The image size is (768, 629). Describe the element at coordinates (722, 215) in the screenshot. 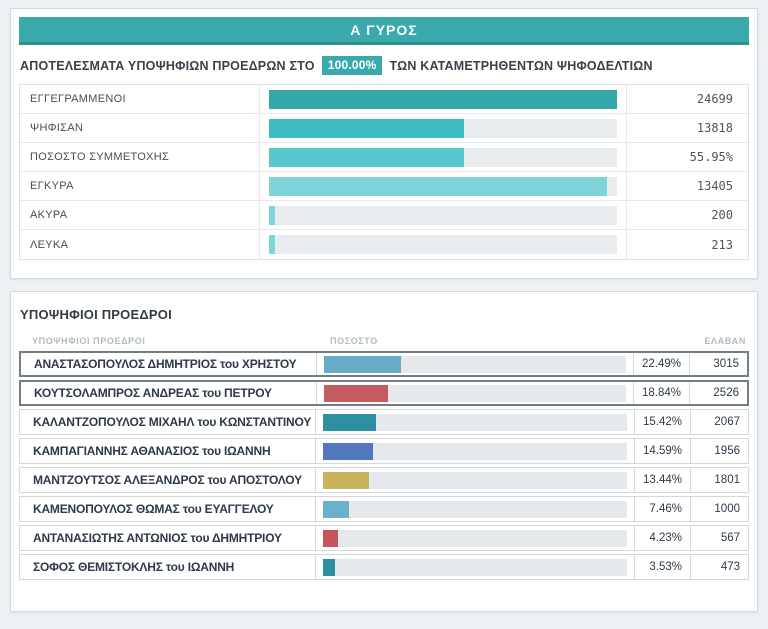

I see `stat-value: 200` at that location.